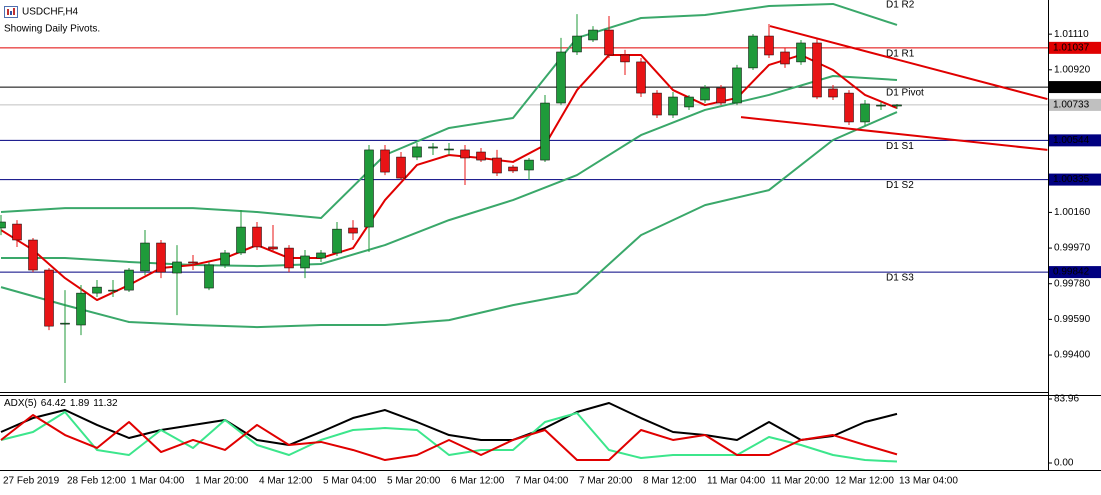  What do you see at coordinates (53, 403) in the screenshot?
I see `indicator-value: 64.42` at bounding box center [53, 403].